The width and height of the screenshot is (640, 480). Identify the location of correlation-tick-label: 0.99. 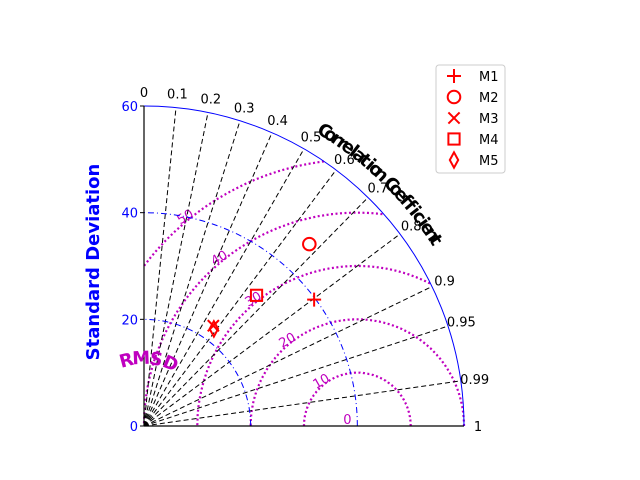
(474, 380).